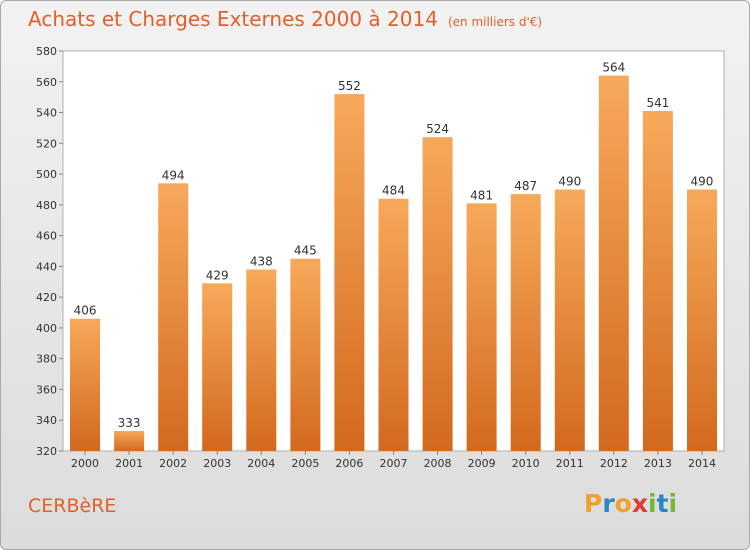  I want to click on y-tick-label: 380, so click(46, 359).